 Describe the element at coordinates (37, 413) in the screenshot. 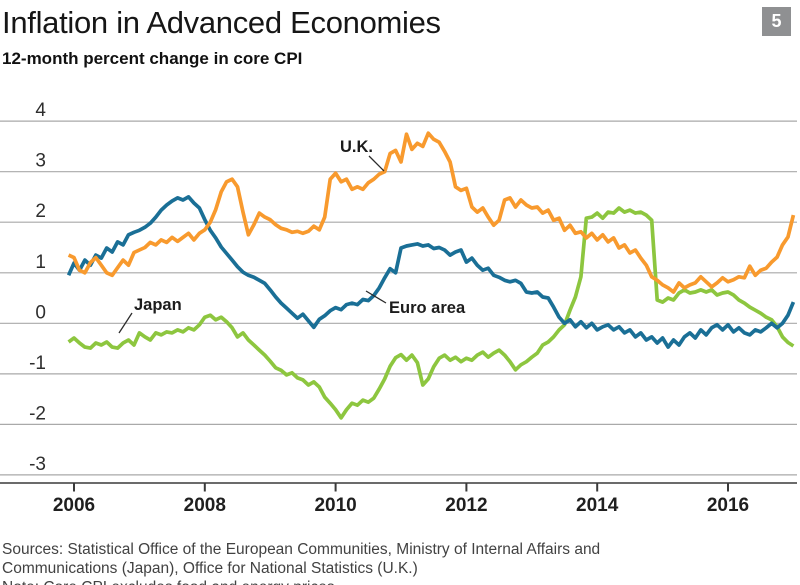

I see `y-tick-label: -2` at that location.